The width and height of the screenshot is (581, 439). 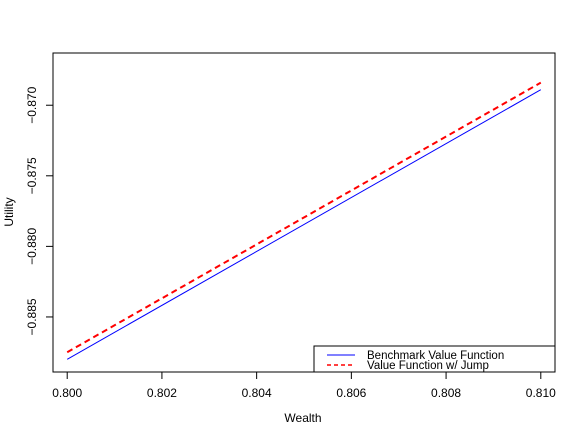 What do you see at coordinates (446, 393) in the screenshot?
I see `x-tick-label: 0.808` at bounding box center [446, 393].